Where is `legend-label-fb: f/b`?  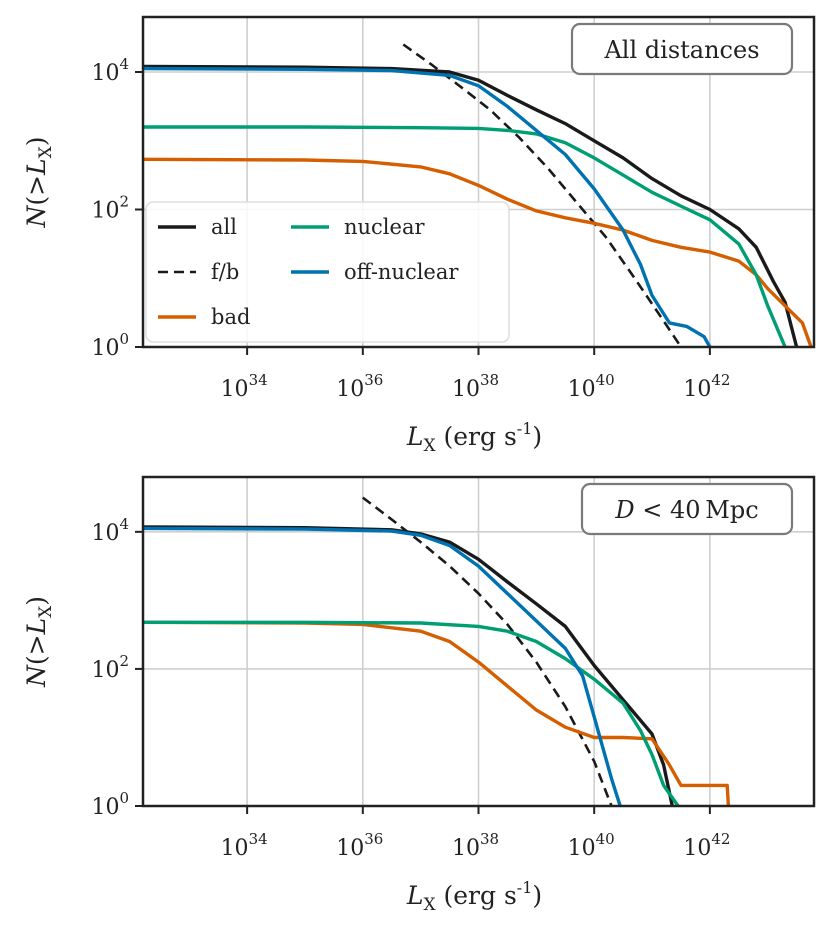 legend-label-fb: f/b is located at coordinates (225, 272).